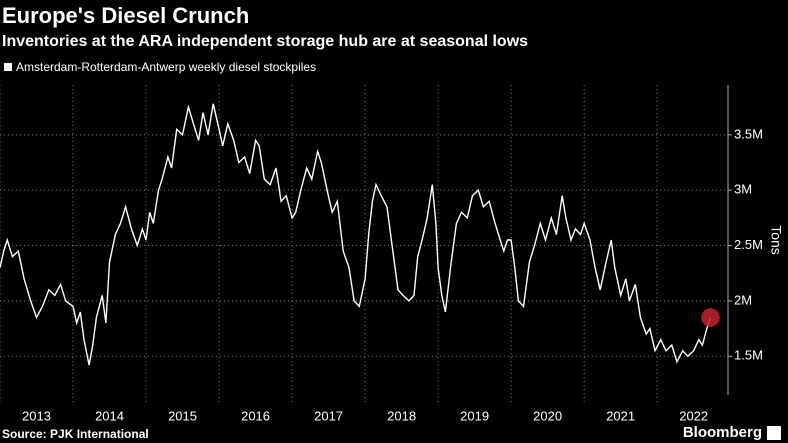  What do you see at coordinates (693, 415) in the screenshot?
I see `x-tick-label: 2022` at bounding box center [693, 415].